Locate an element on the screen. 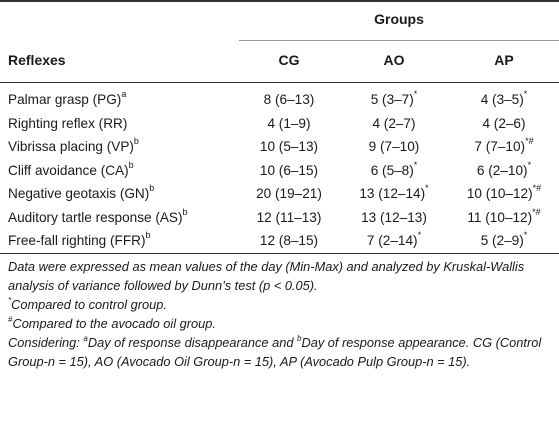 Image resolution: width=559 pixels, height=433 pixels. star-mark: * is located at coordinates (10, 300).